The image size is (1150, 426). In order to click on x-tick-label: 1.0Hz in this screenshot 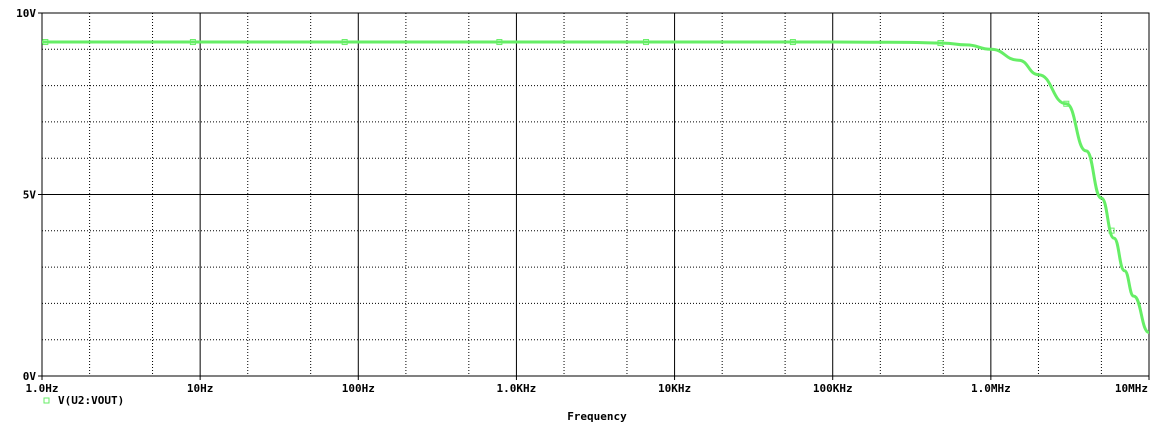, I will do `click(41, 388)`.